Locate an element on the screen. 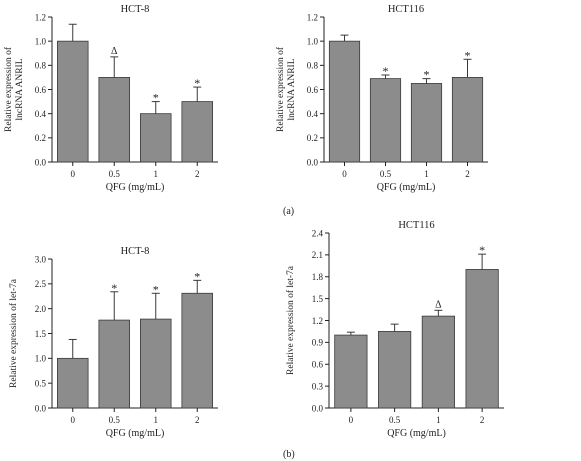 The image size is (581, 461). y-tick-label: 0.9 is located at coordinates (318, 343).